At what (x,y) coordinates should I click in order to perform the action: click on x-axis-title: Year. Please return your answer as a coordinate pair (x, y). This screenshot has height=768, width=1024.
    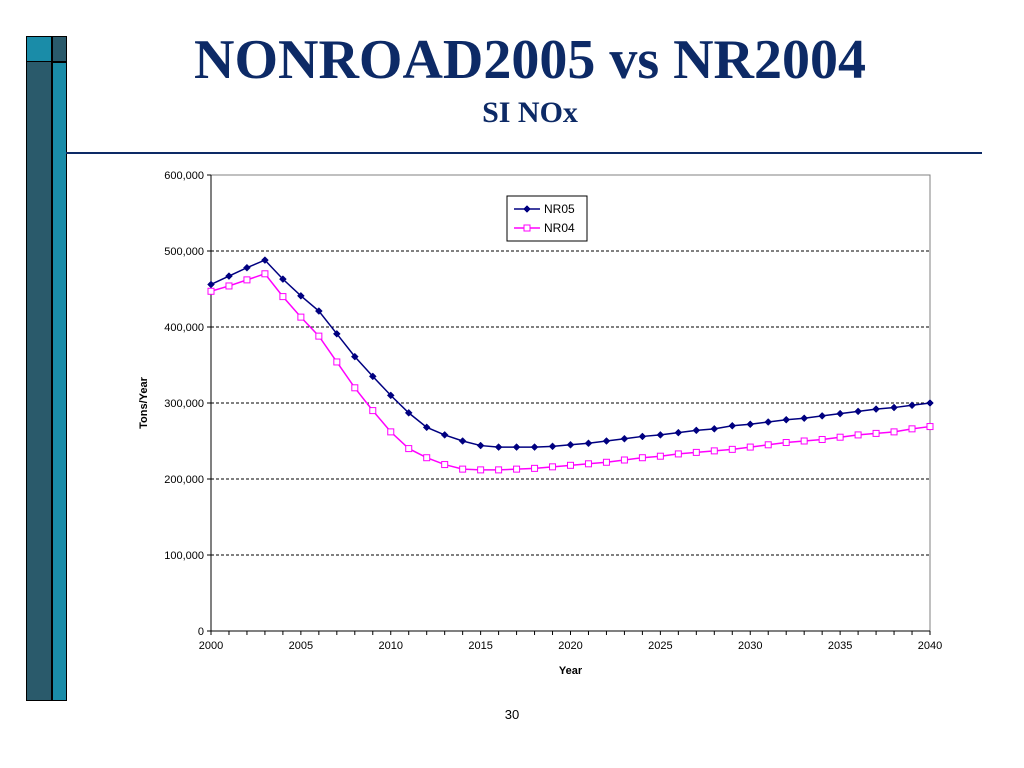
    Looking at the image, I should click on (571, 671).